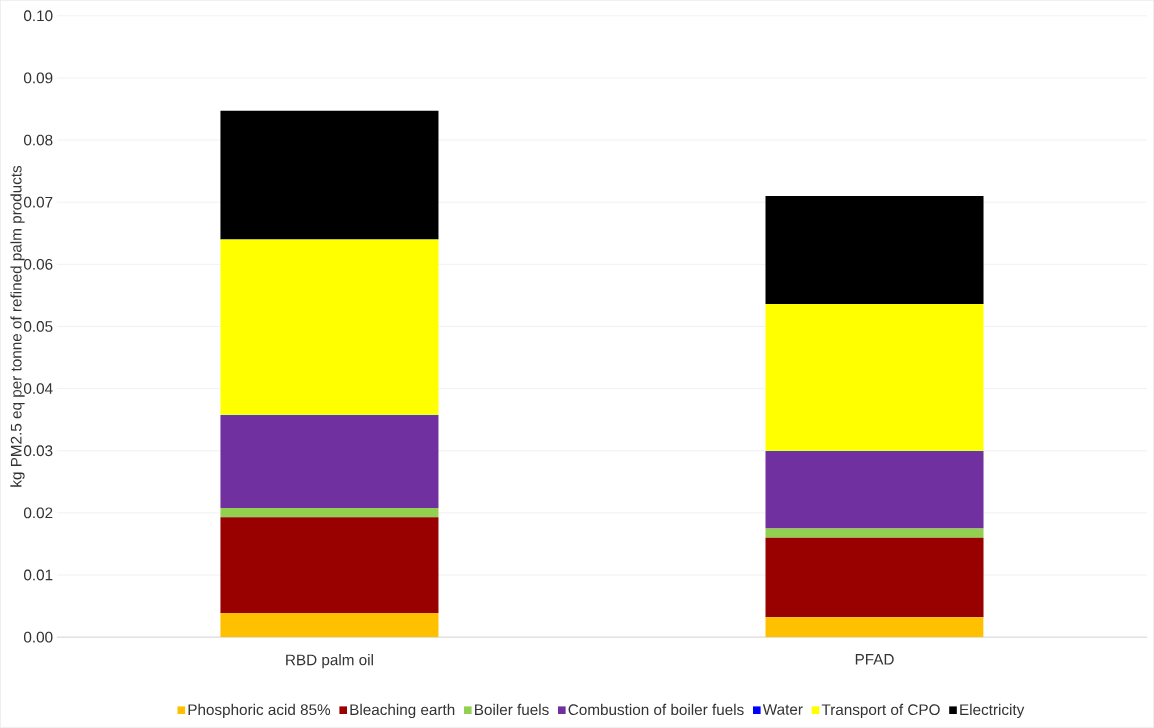 This screenshot has height=728, width=1154. What do you see at coordinates (38, 575) in the screenshot?
I see `y-tick-label: 0.01` at bounding box center [38, 575].